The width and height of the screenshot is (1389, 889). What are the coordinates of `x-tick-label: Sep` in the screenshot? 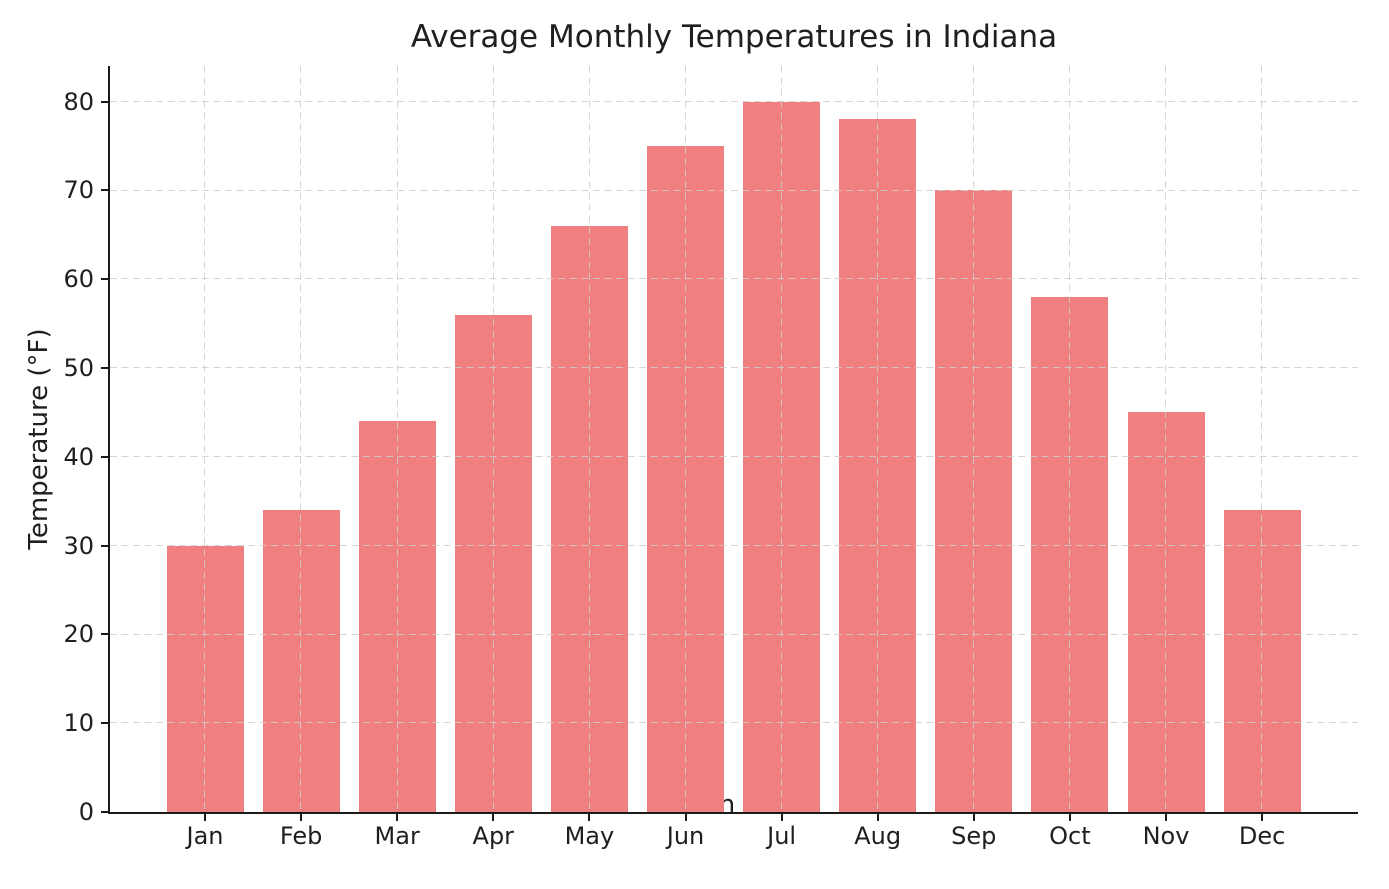 It's located at (974, 836).